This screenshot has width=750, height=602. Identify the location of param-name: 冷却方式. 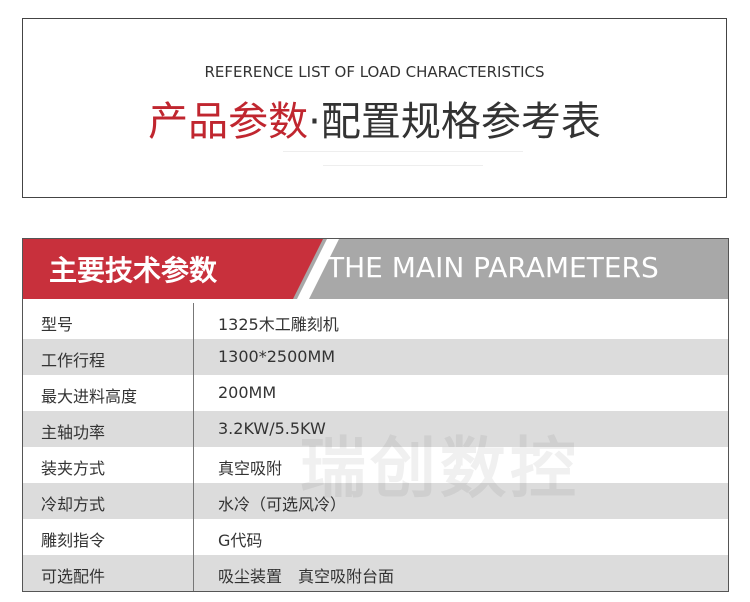
(73, 504).